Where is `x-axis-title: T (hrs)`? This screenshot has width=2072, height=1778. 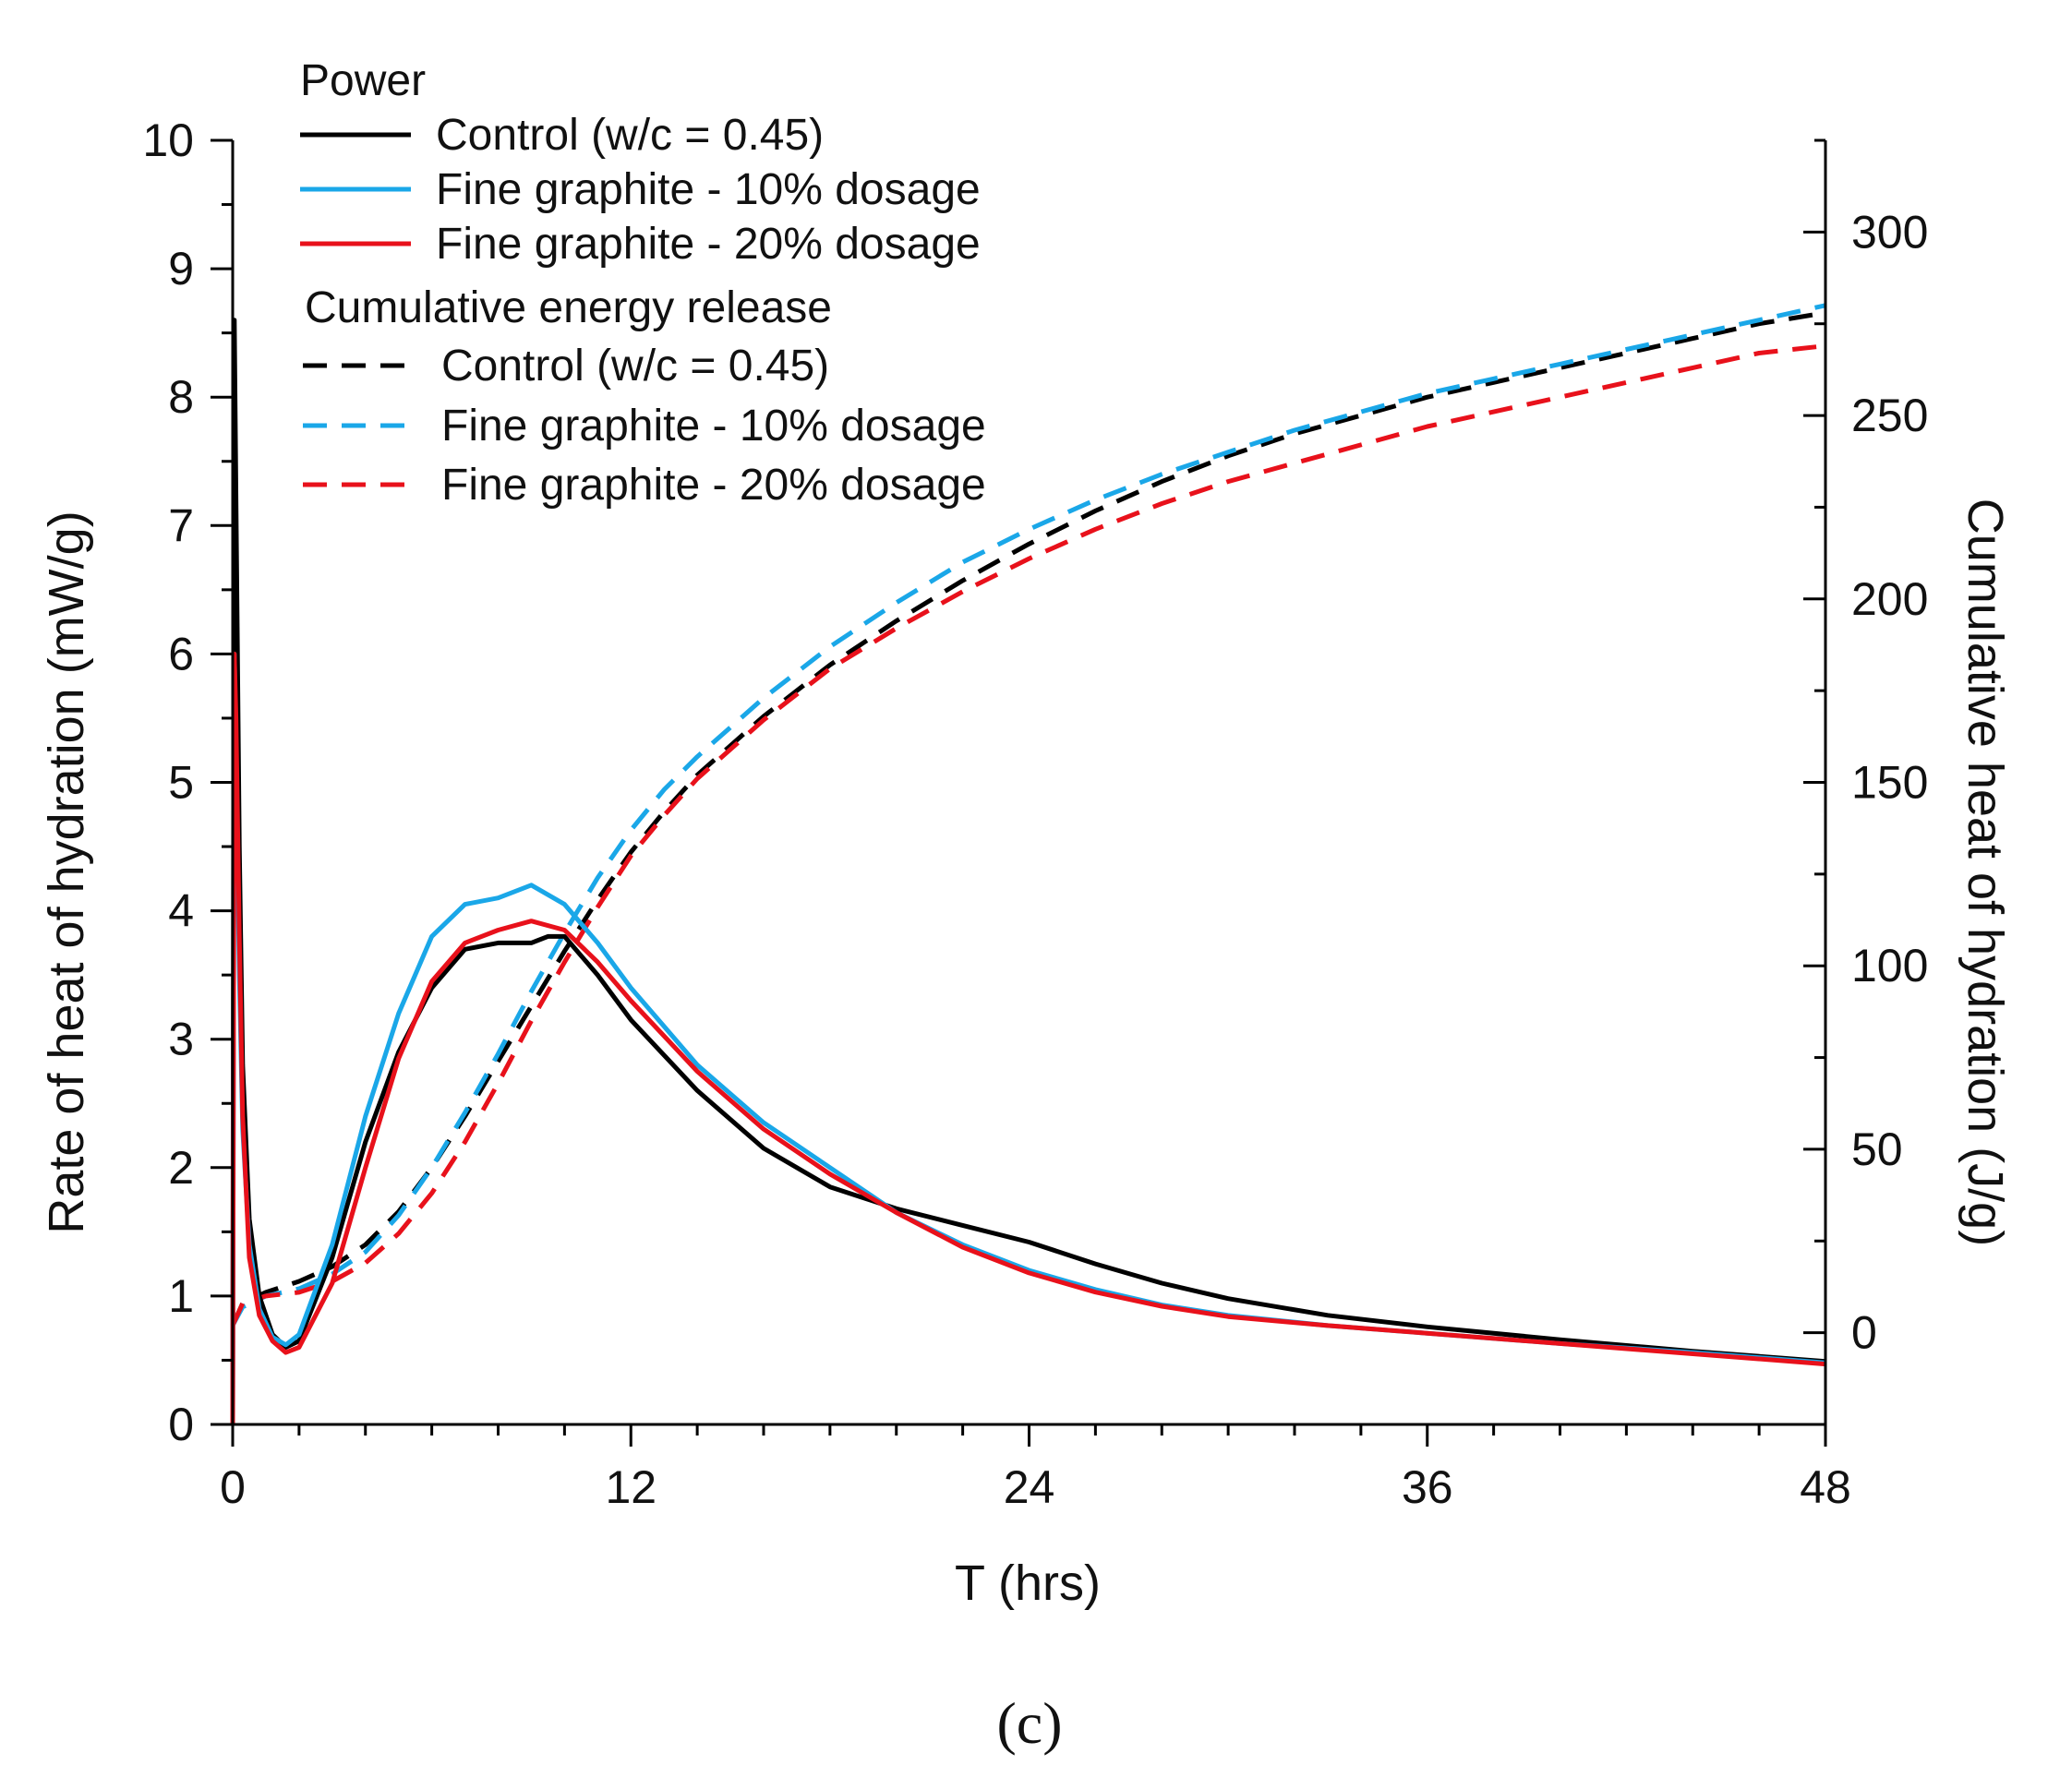 x-axis-title: T (hrs) is located at coordinates (1028, 1583).